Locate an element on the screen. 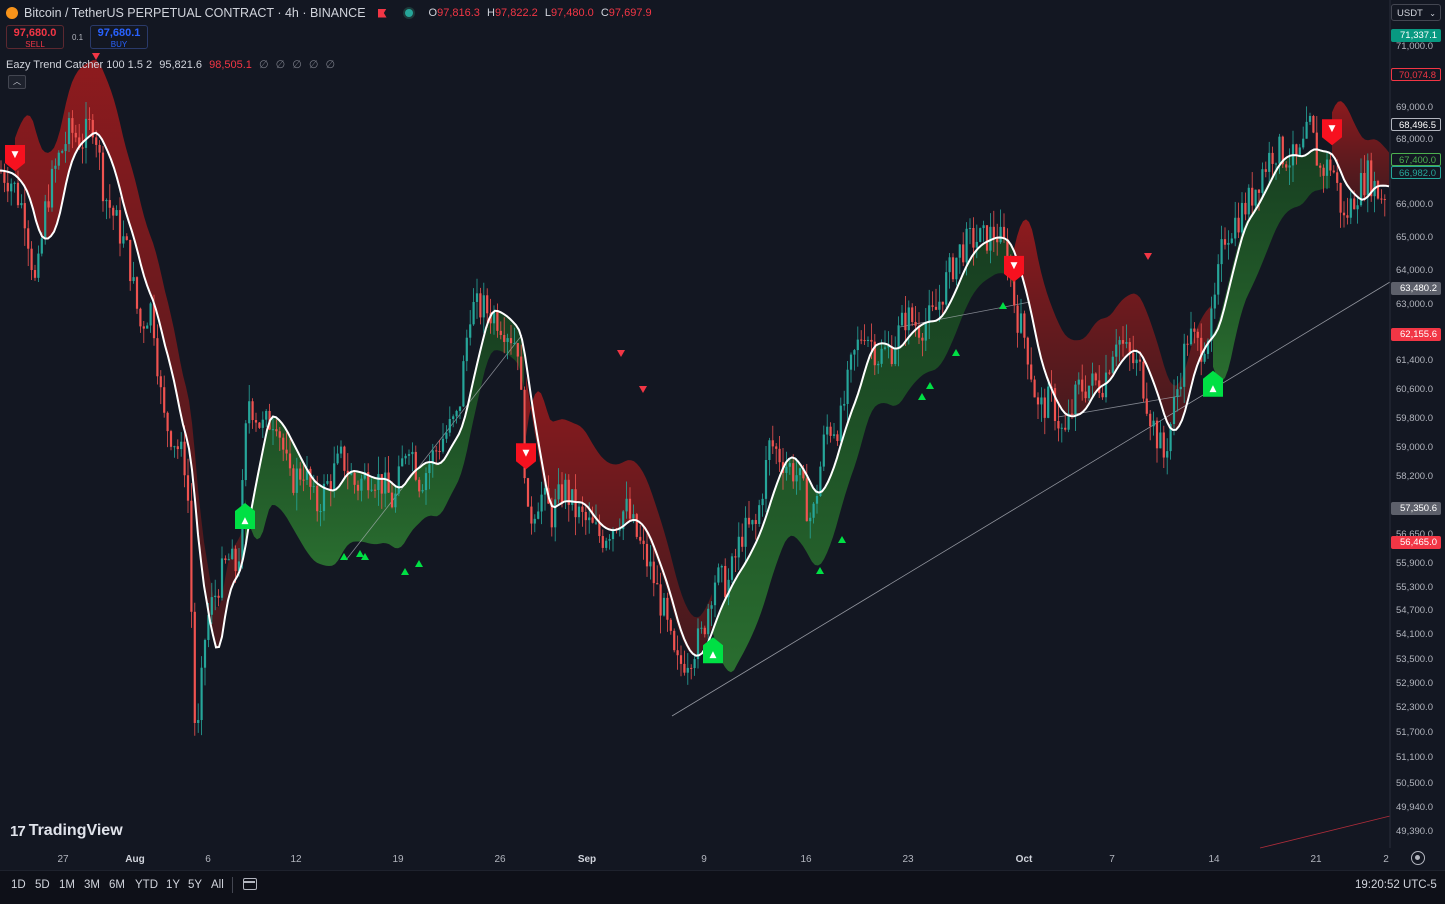 The width and height of the screenshot is (1445, 904). collapse-legend-button: ︿ is located at coordinates (17, 82).